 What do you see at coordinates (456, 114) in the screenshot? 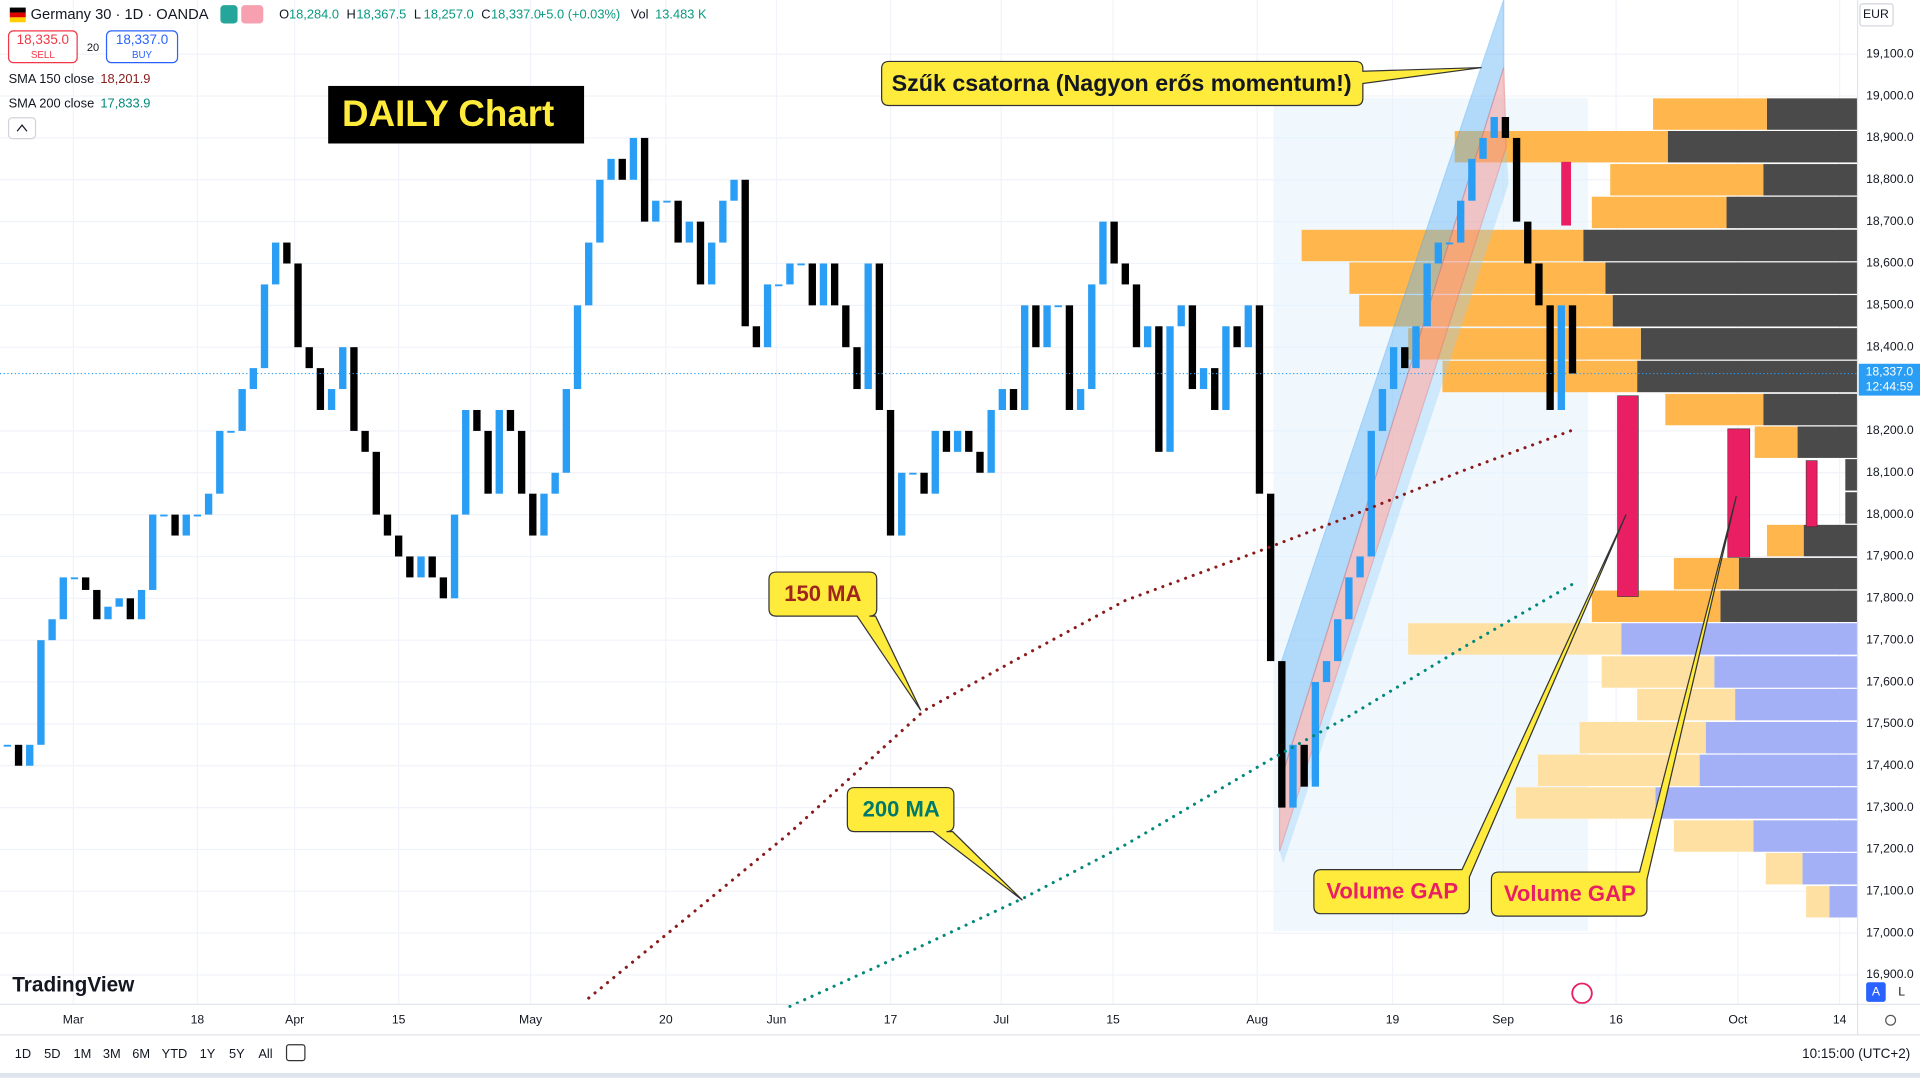
I see `annotation-box` at bounding box center [456, 114].